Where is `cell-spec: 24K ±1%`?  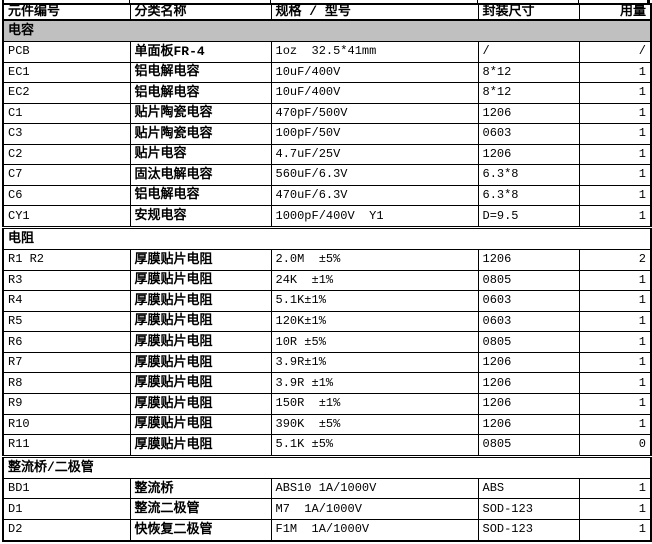
cell-spec: 24K ±1% is located at coordinates (374, 280).